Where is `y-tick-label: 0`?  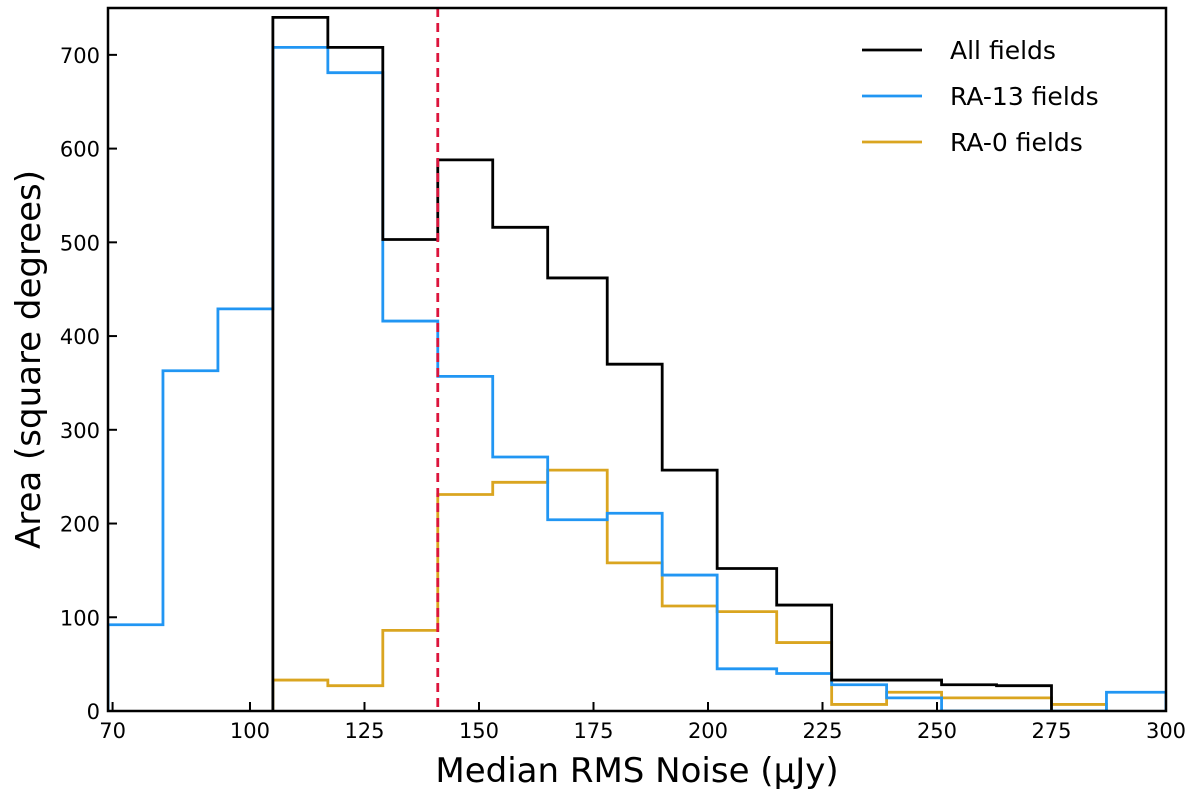
y-tick-label: 0 is located at coordinates (93, 712).